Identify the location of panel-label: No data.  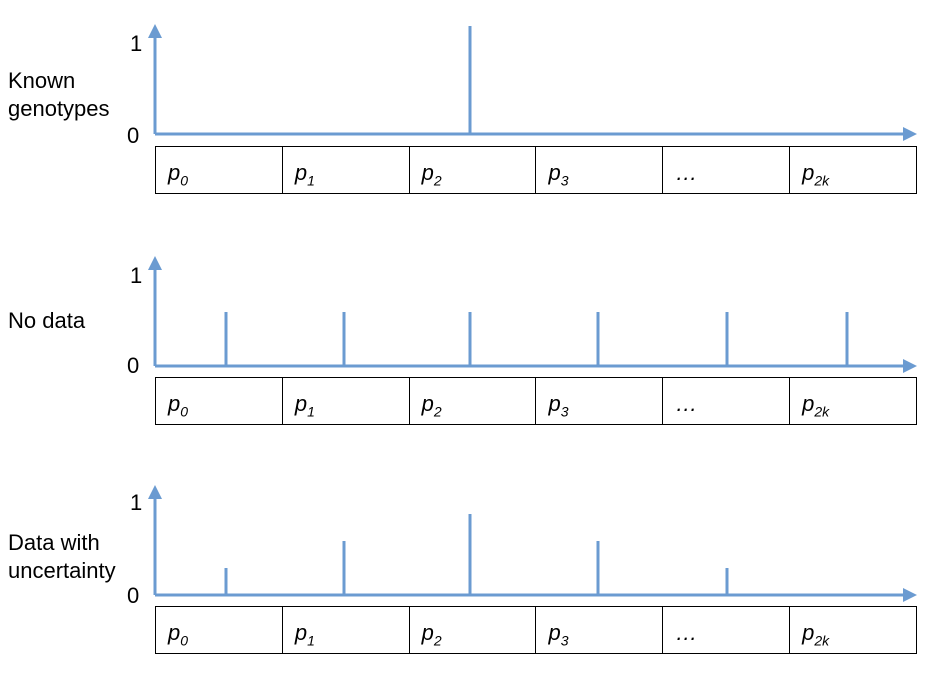
(46, 321).